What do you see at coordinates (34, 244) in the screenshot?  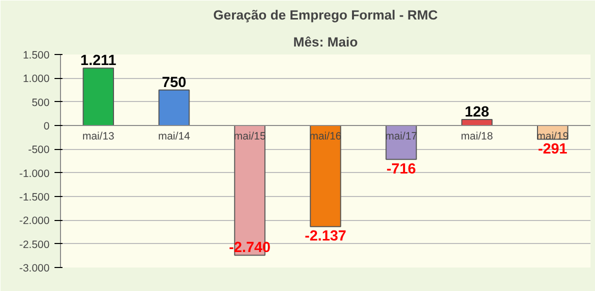 I see `y-tick-label: -2.500` at bounding box center [34, 244].